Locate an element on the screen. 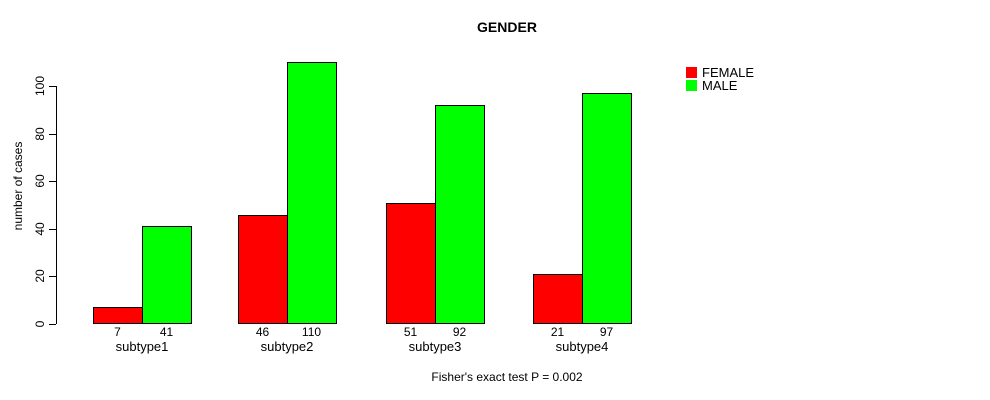  bar-female-subtype2 is located at coordinates (263, 269).